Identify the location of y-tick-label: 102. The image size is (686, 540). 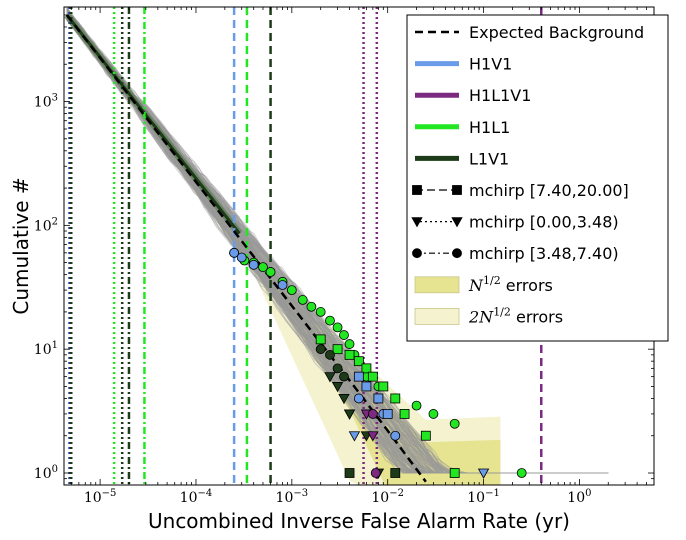
(46, 225).